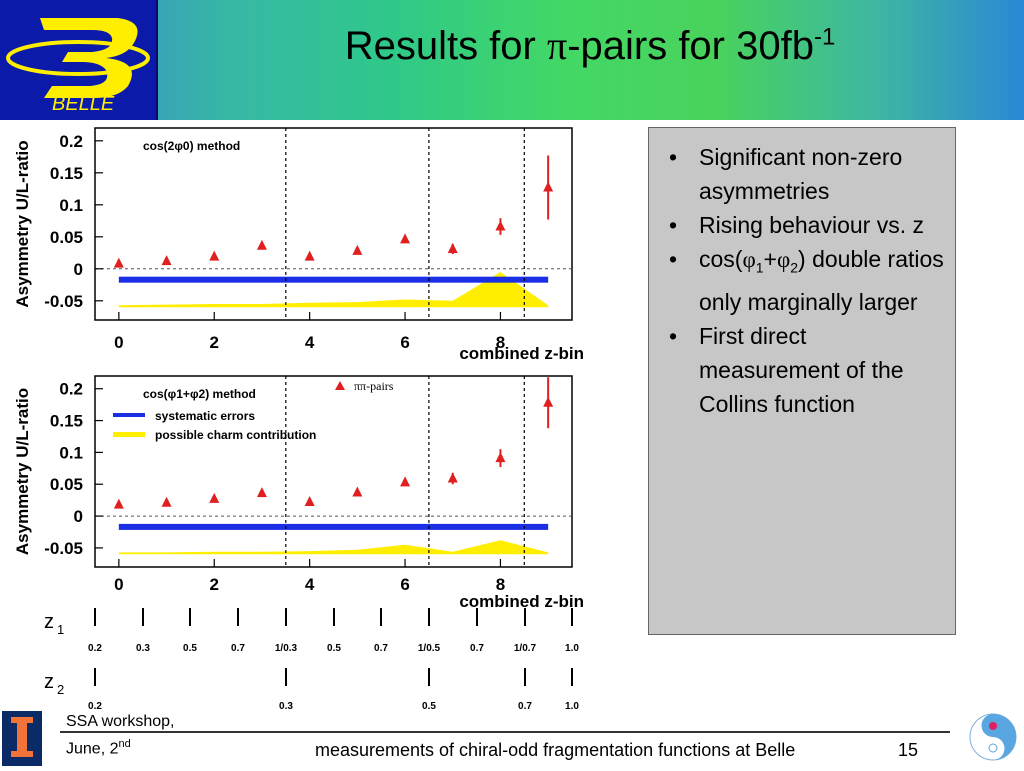  Describe the element at coordinates (525, 706) in the screenshot. I see `z2-tick-label: 0.7` at that location.